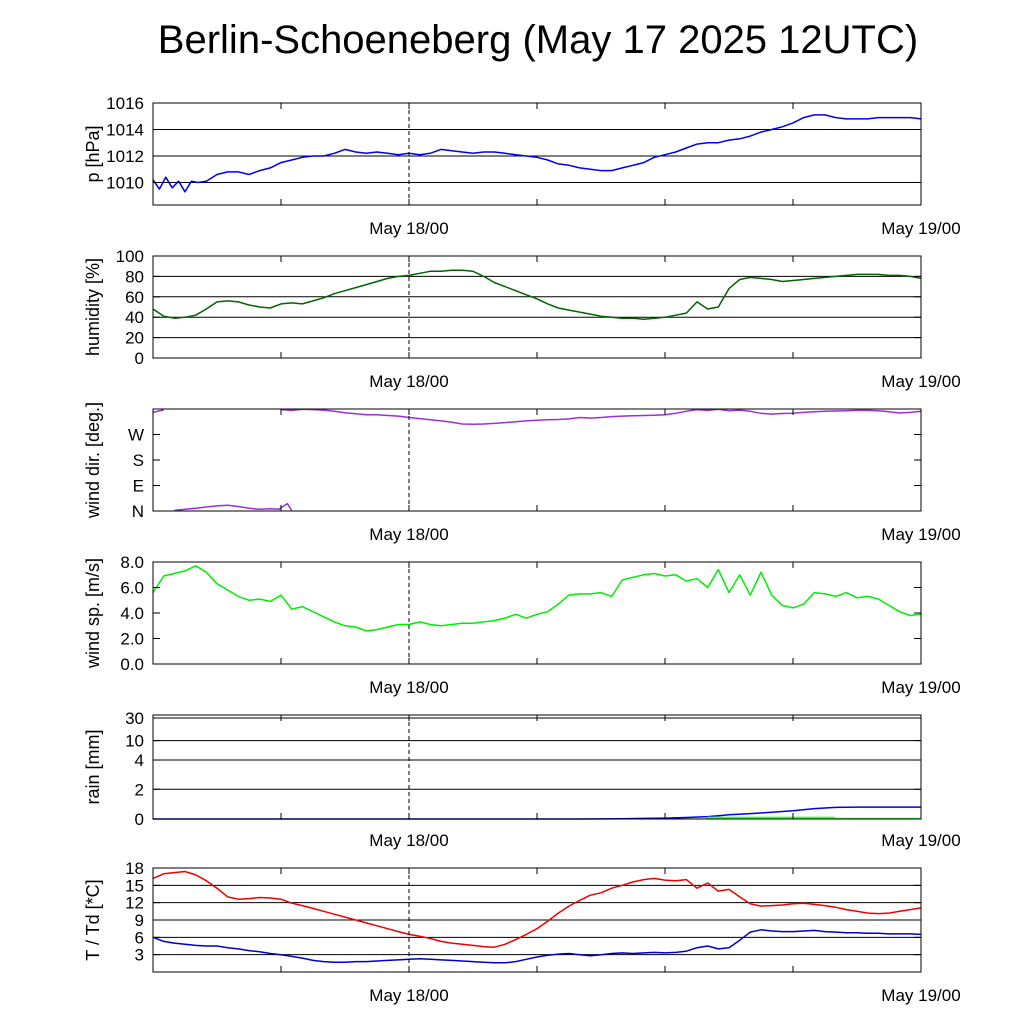  I want to click on y-axis-label: humidity [%], so click(93, 307).